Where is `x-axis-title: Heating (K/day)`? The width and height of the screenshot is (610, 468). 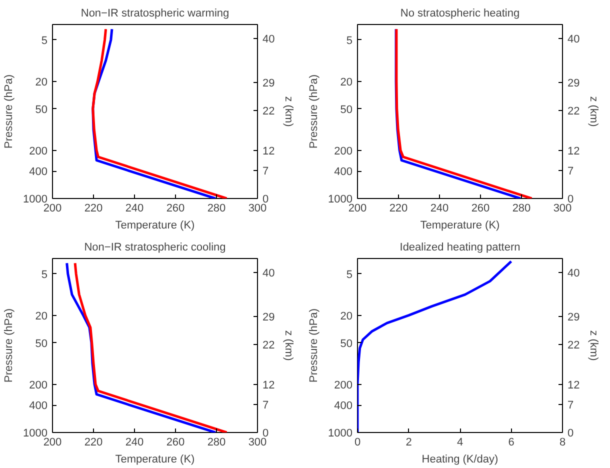
x-axis-title: Heating (K/day) is located at coordinates (460, 460).